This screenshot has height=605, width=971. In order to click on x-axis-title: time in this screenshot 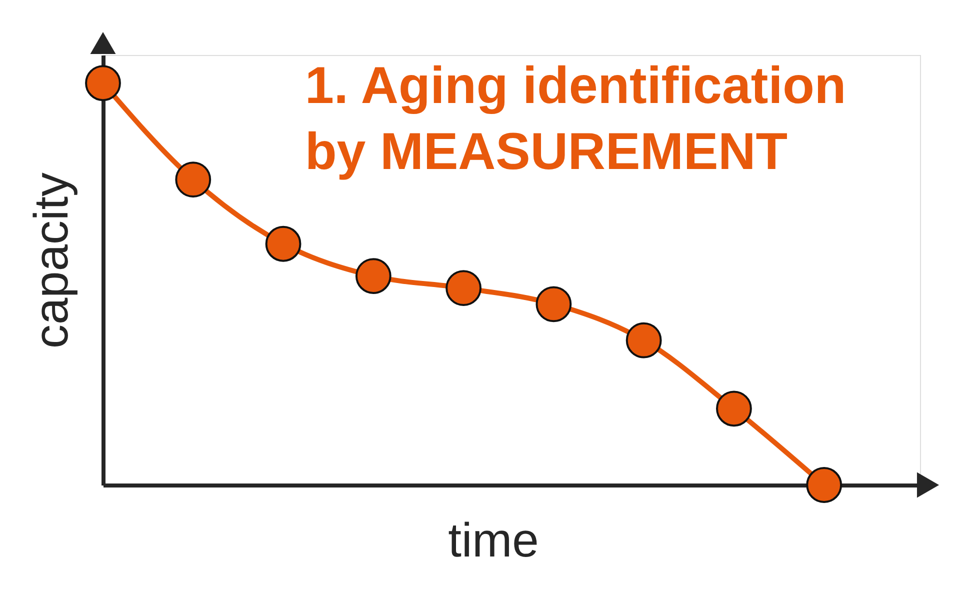, I will do `click(493, 541)`.